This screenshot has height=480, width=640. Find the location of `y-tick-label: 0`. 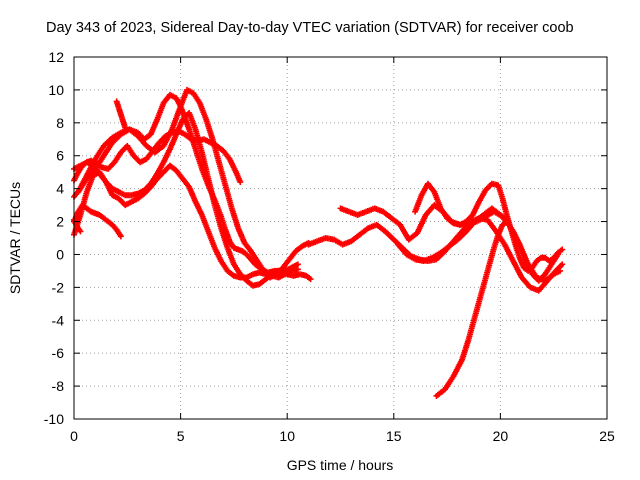

y-tick-label: 0 is located at coordinates (60, 254).